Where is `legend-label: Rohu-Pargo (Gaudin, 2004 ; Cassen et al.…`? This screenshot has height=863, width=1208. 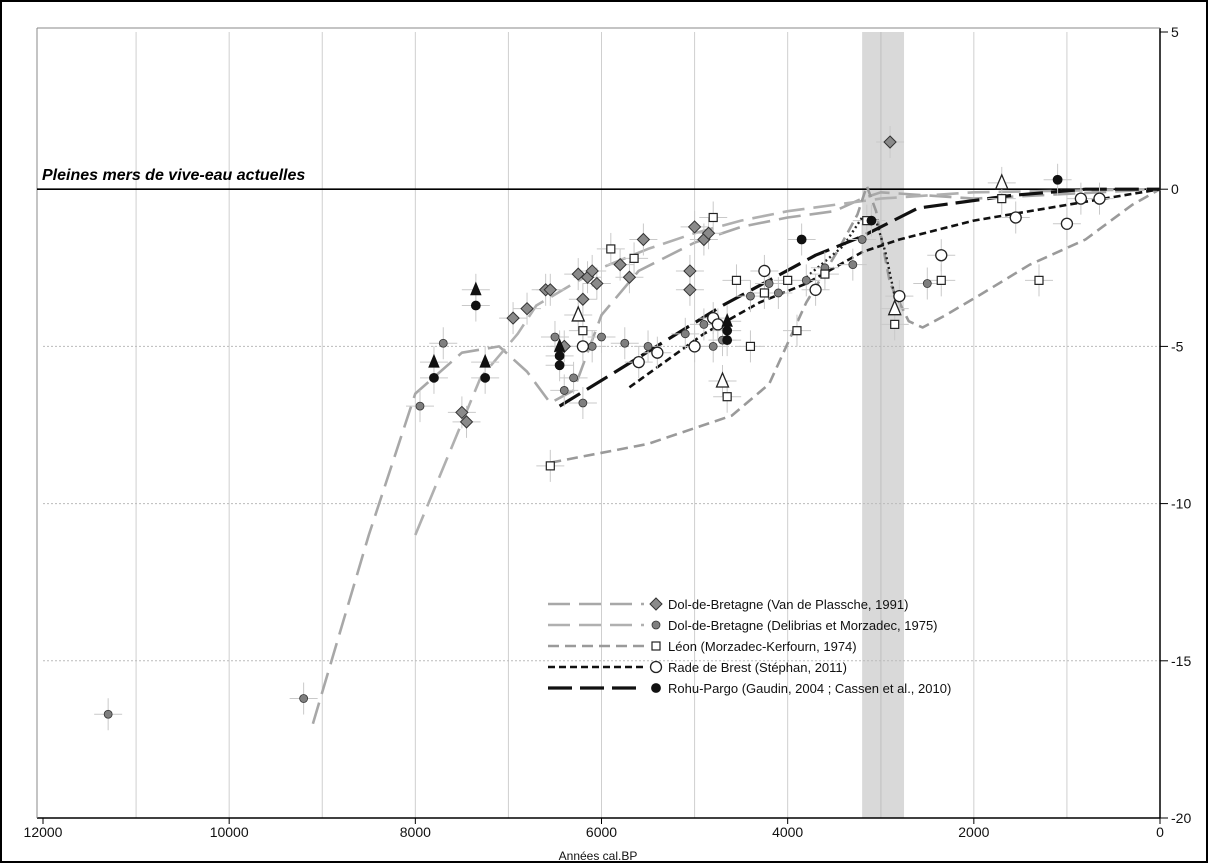
legend-label: Rohu-Pargo (Gaudin, 2004 ; Cassen et al.… is located at coordinates (809, 688).